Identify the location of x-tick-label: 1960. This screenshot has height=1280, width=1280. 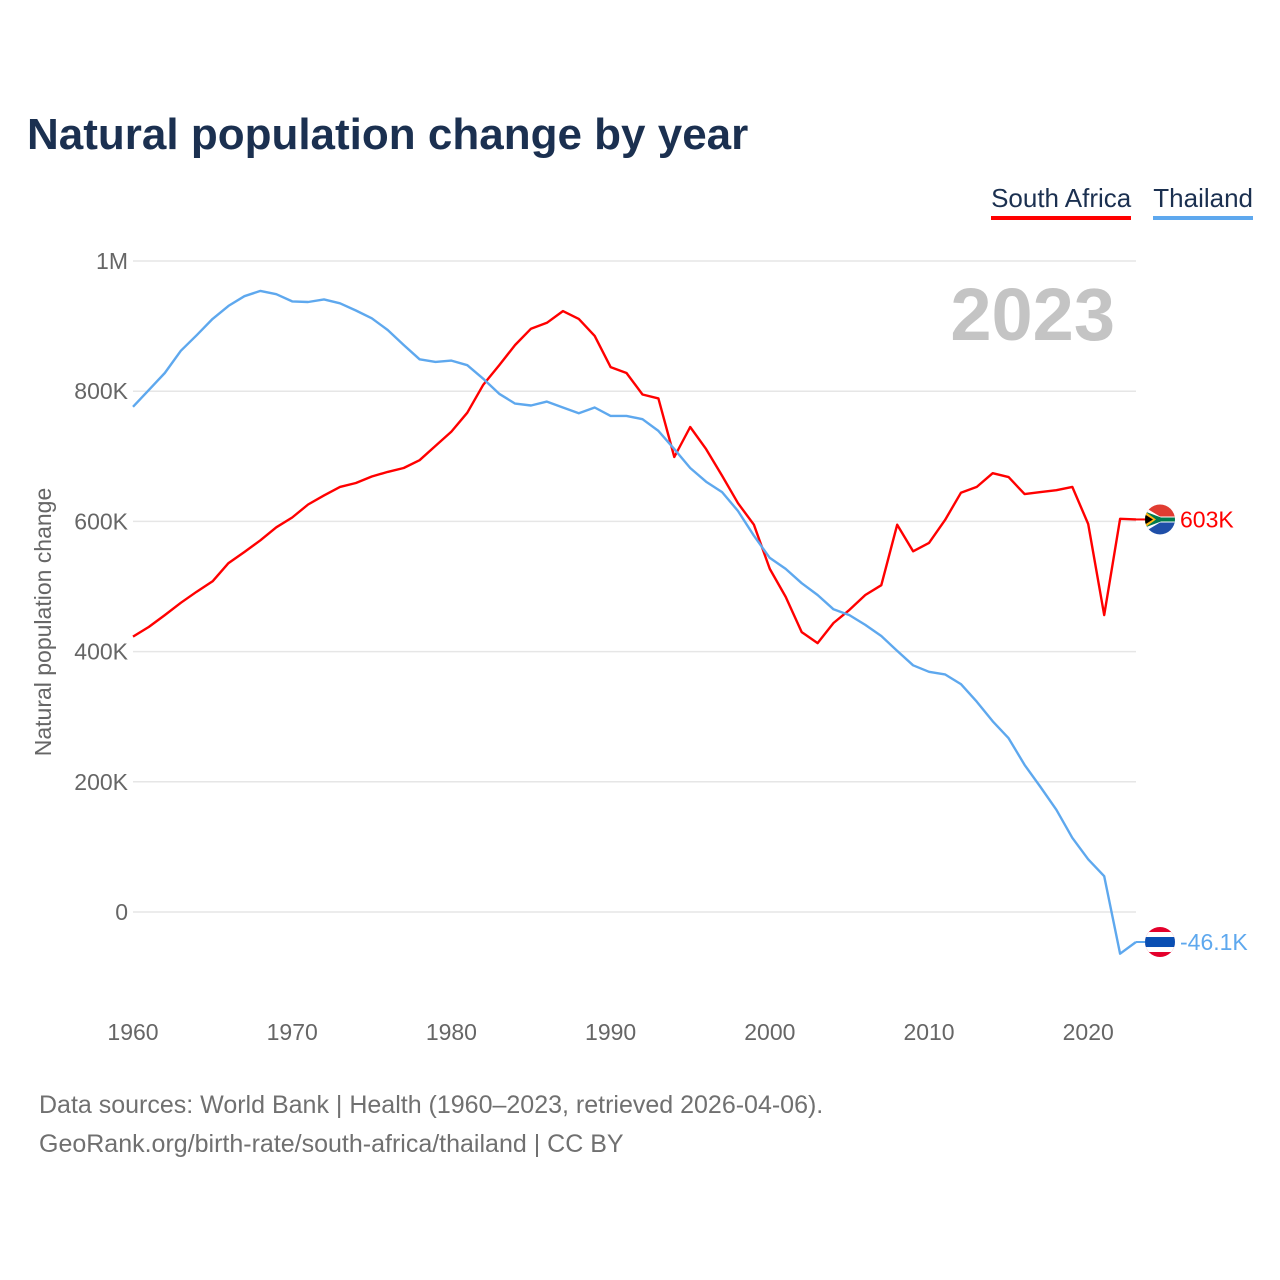
(132, 1032).